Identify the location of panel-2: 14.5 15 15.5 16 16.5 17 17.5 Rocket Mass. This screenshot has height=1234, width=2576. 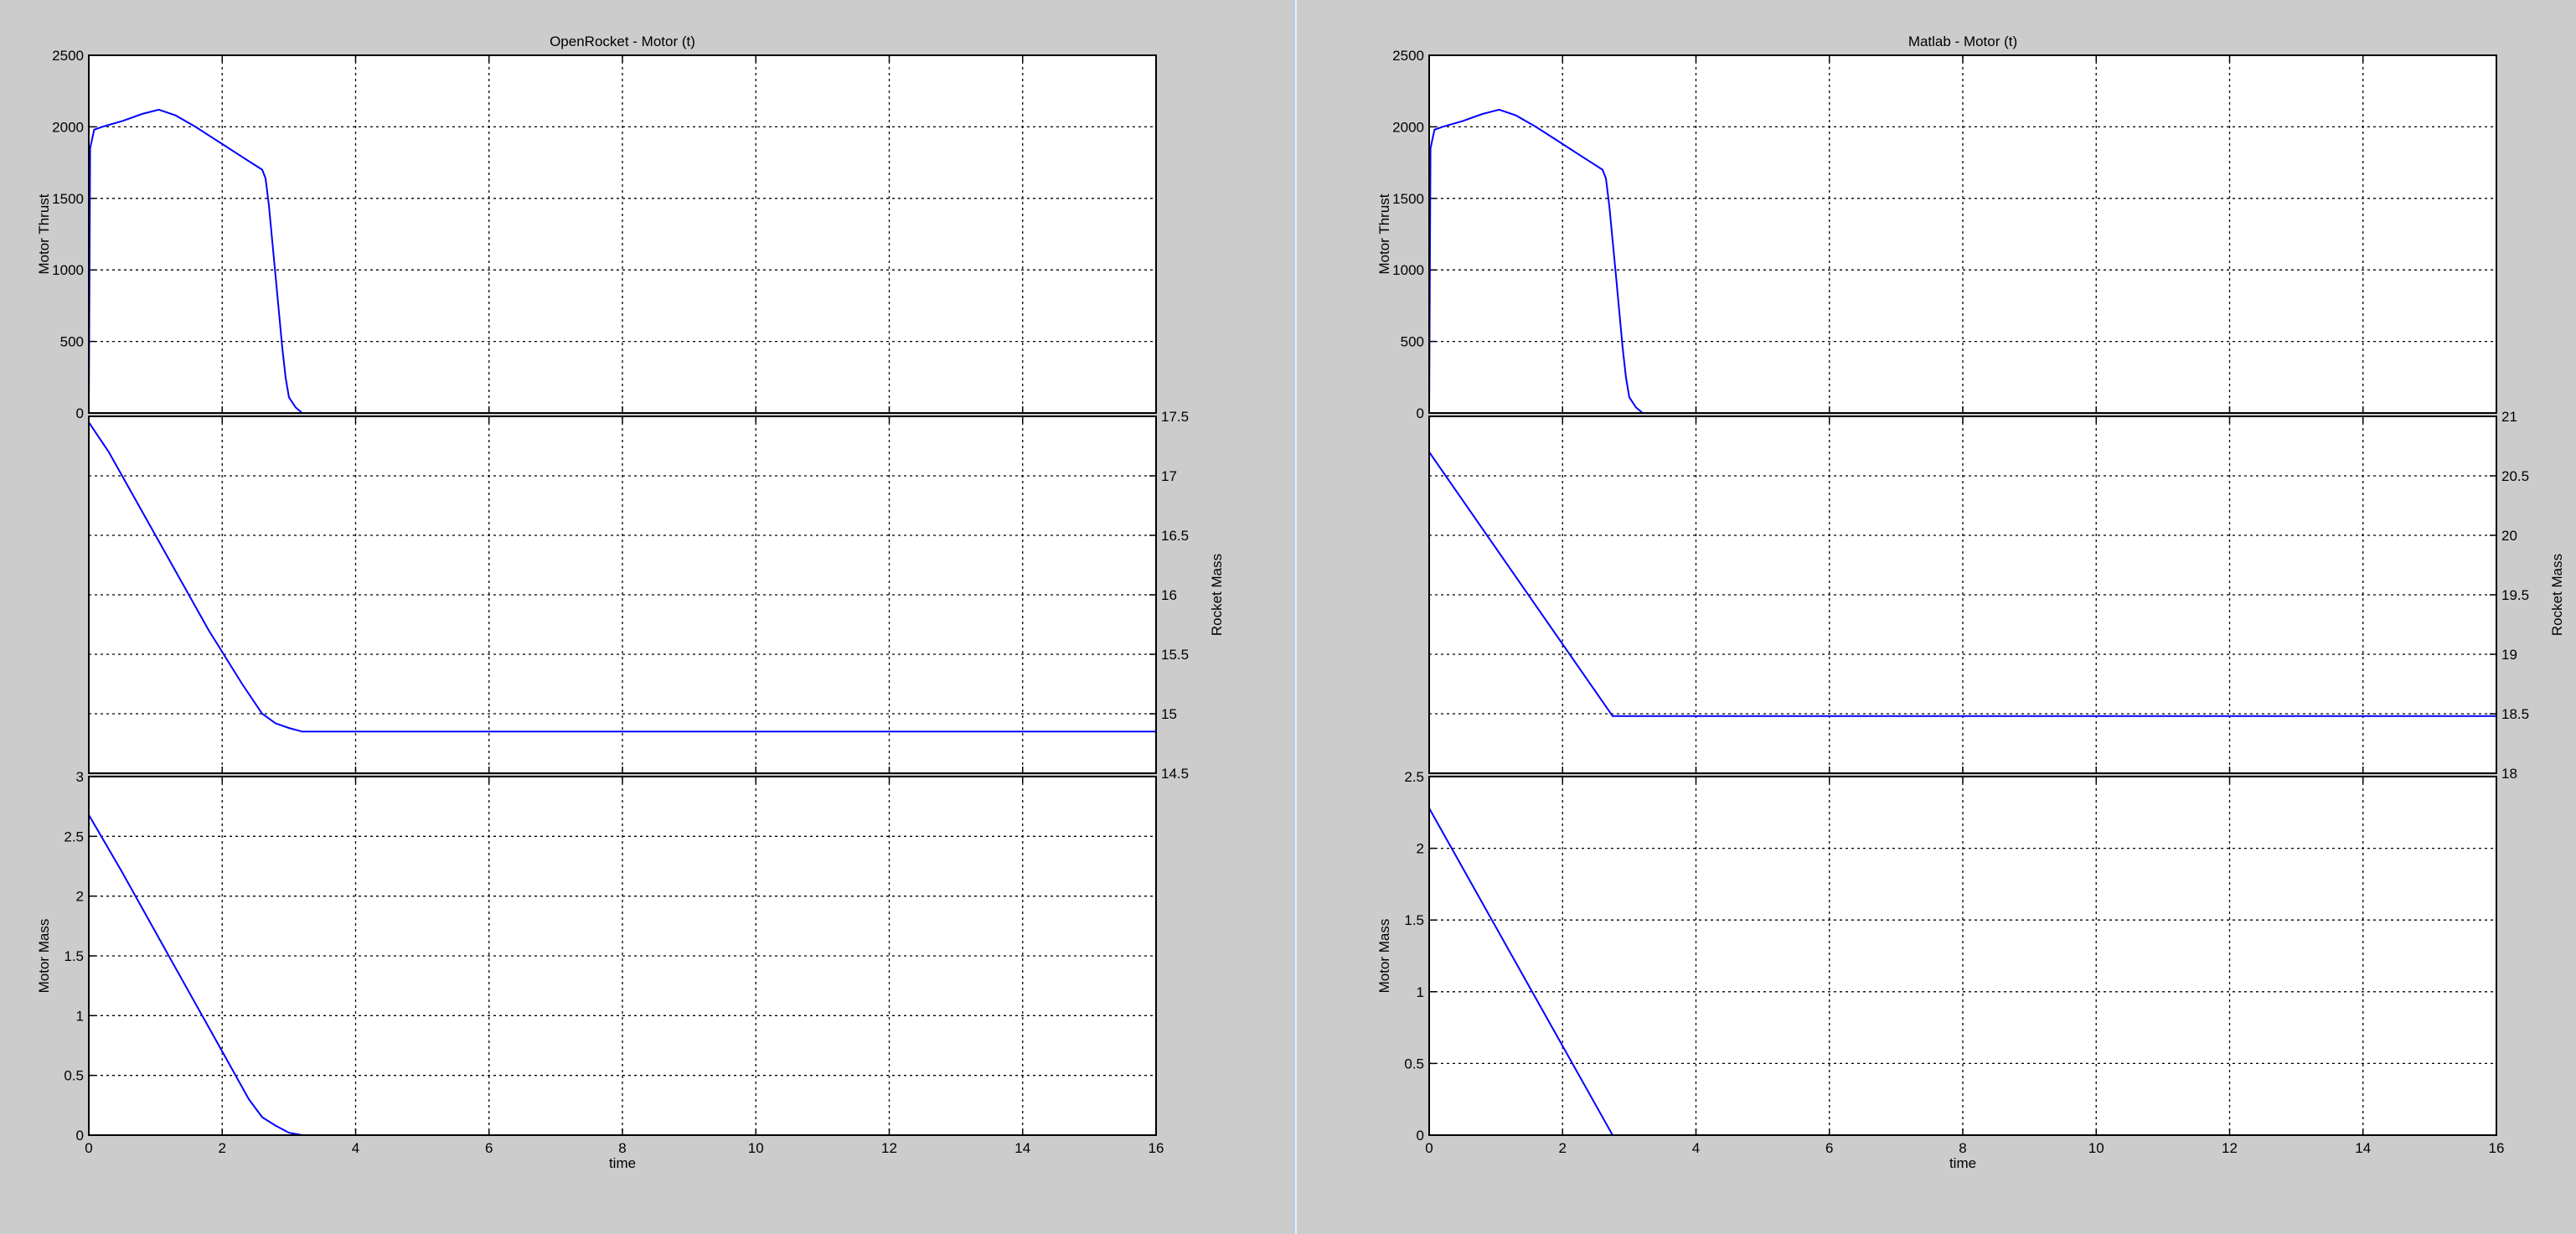
(656, 596).